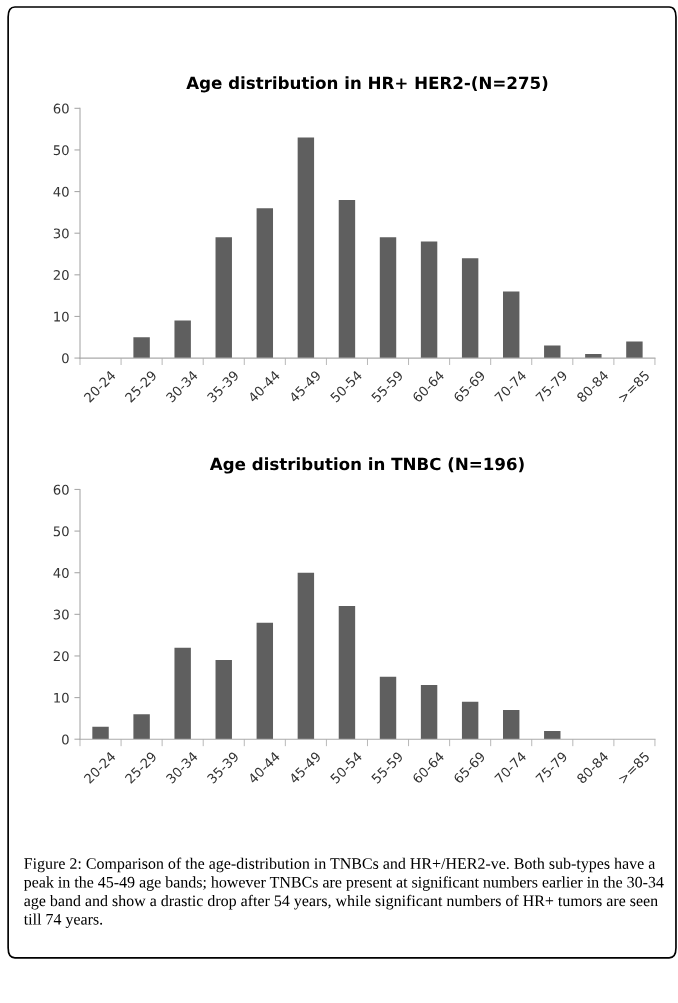  I want to click on caption: Figure 2: Comparison of the age-distribution in TNBCs and HR+/HER2-ve. Both sub-types have a peak in the 45-49 age bands; however TNBCs are present at significant numbers earlier in the 30-34 age band and show a drastic drop after 54 years, while significant numbers of HR+ tumors are seen till 74 years., so click(343, 892).